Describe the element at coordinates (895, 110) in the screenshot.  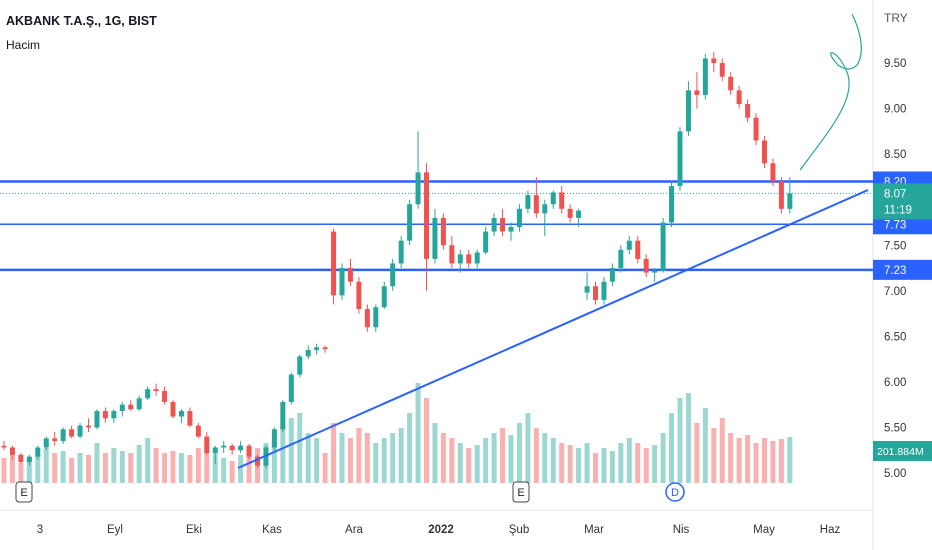
I see `y-tick-label: 9.00` at that location.